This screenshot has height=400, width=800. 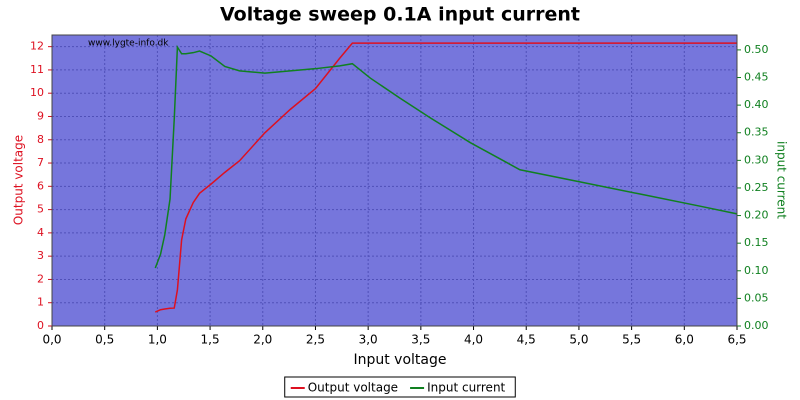 What do you see at coordinates (756, 297) in the screenshot?
I see `y2-tick-label: 0.05` at bounding box center [756, 297].